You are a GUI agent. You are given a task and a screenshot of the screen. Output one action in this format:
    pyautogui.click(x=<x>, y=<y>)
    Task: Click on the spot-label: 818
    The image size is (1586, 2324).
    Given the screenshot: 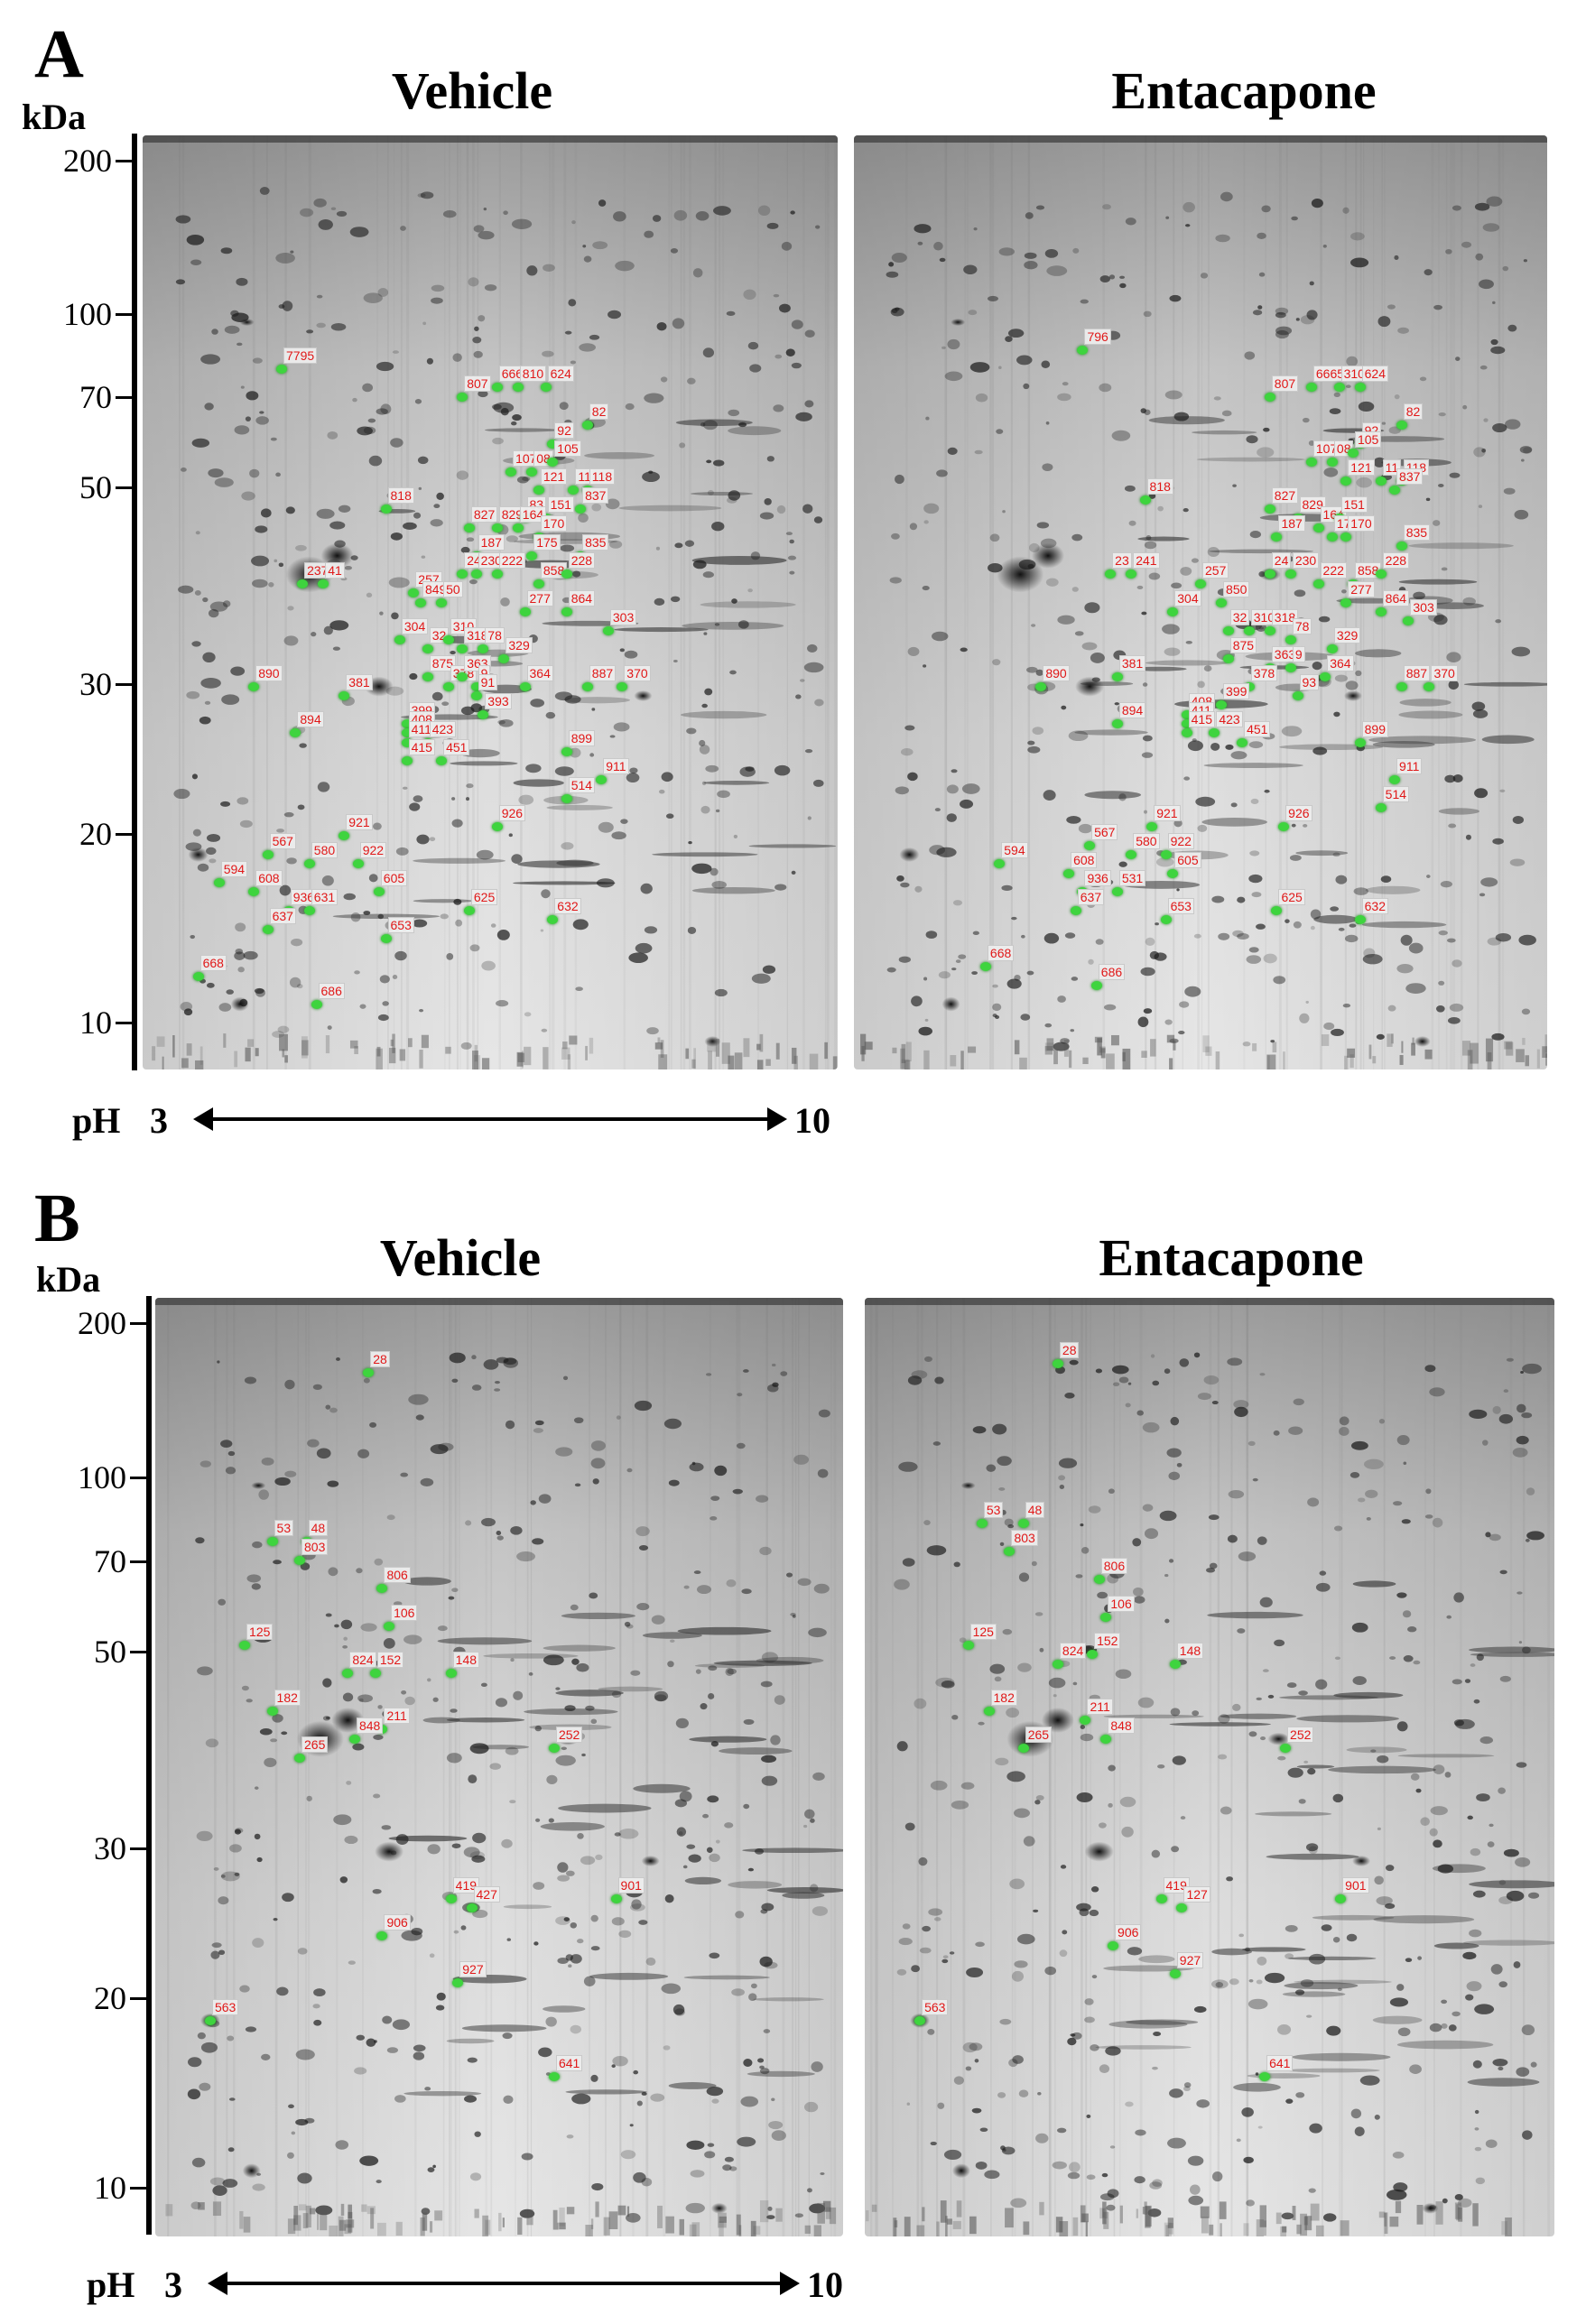 What is the action you would take?
    pyautogui.click(x=400, y=495)
    